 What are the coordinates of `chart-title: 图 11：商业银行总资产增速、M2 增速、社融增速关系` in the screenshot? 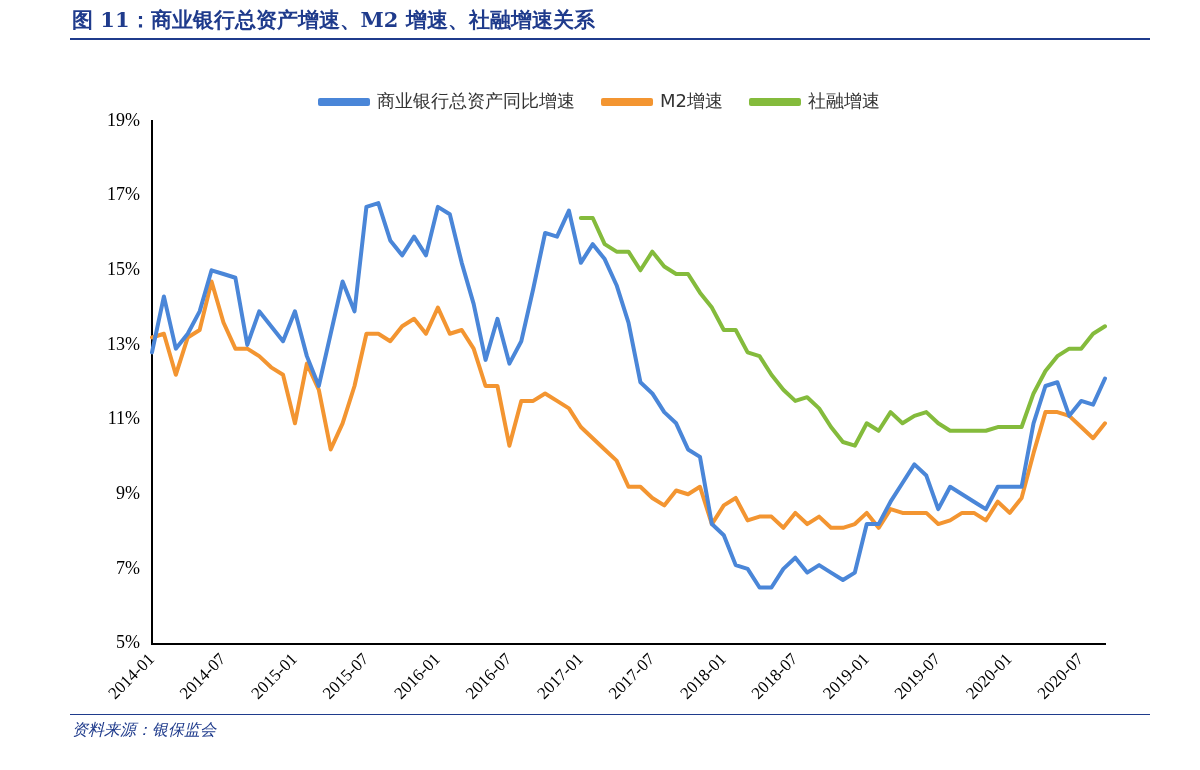 It's located at (333, 20).